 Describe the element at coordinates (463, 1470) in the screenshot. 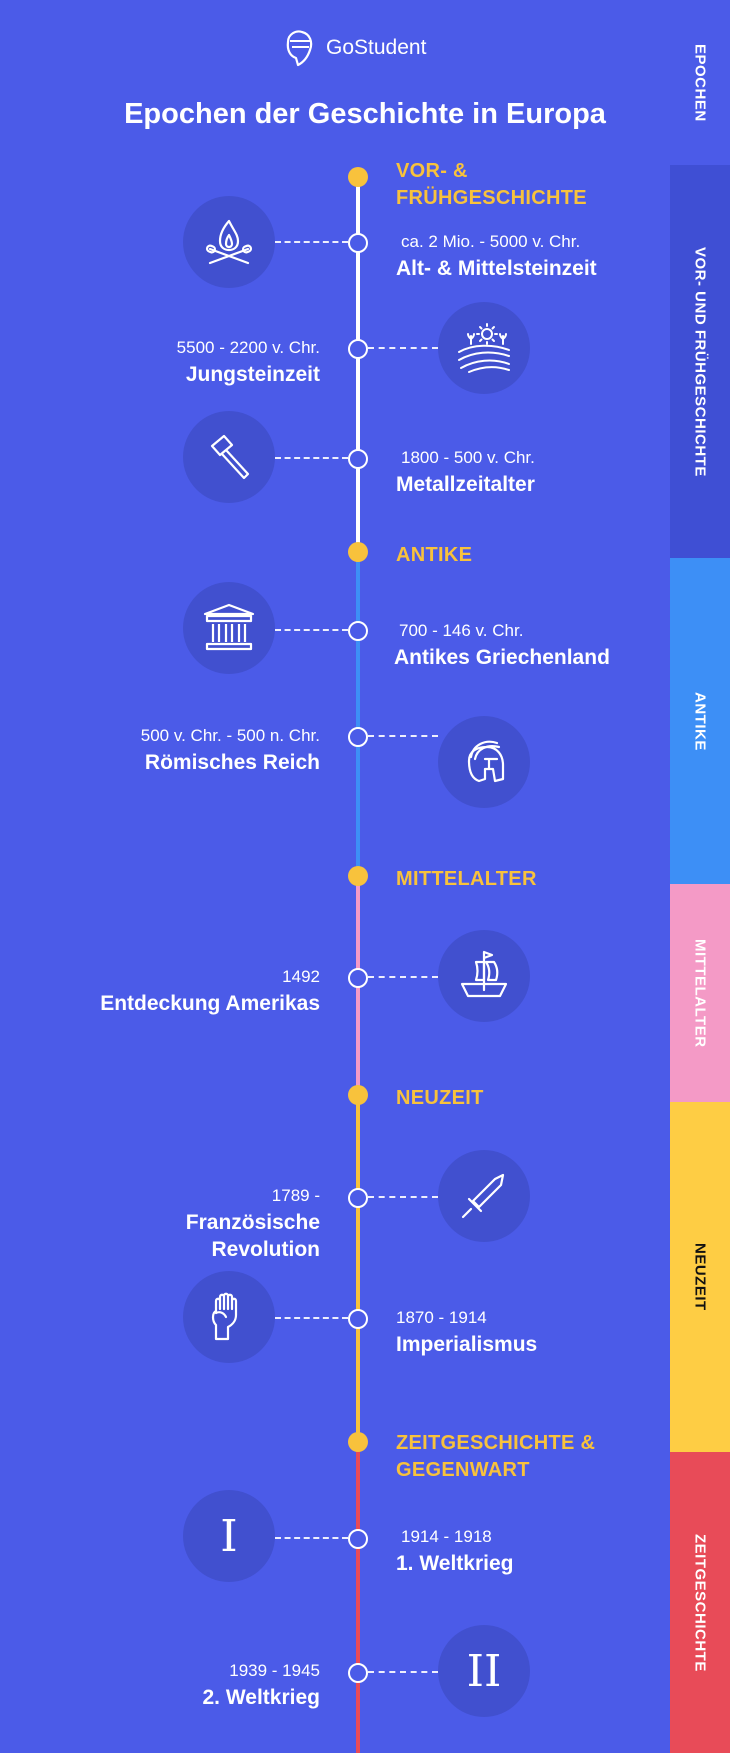

I see `epoch-label-line: GEGENWART` at that location.